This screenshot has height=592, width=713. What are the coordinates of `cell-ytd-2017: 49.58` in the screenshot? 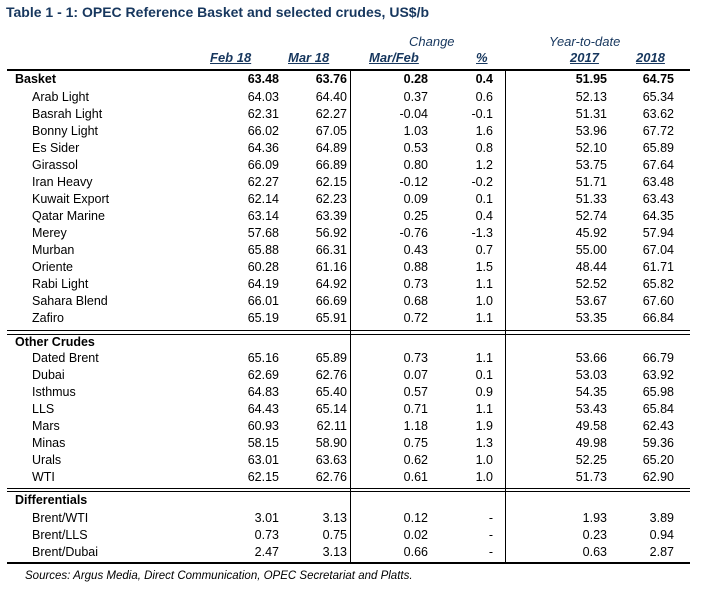 It's located at (591, 426).